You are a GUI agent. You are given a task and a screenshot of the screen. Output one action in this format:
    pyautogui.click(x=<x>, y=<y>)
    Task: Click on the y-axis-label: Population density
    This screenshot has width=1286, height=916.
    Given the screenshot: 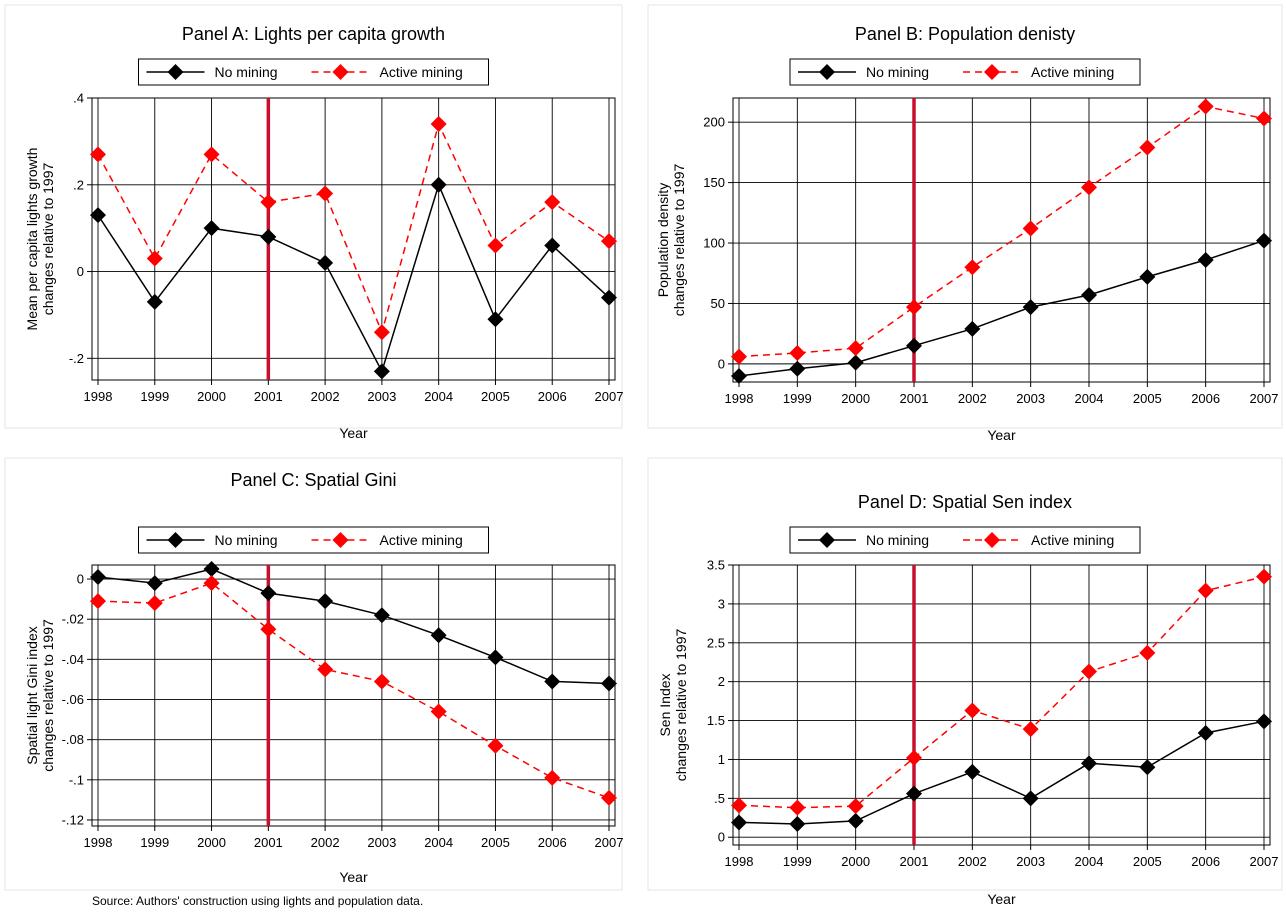 What is the action you would take?
    pyautogui.click(x=663, y=240)
    